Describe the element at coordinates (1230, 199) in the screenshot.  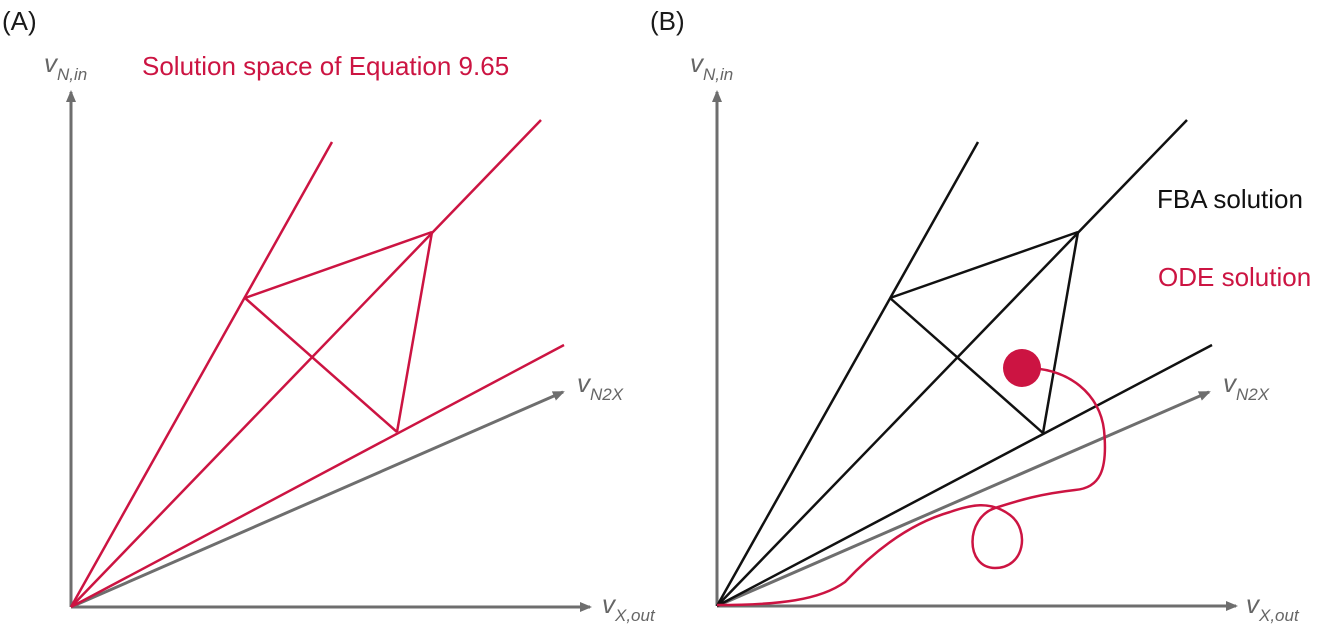
I see `legend-fba: FBA solution` at that location.